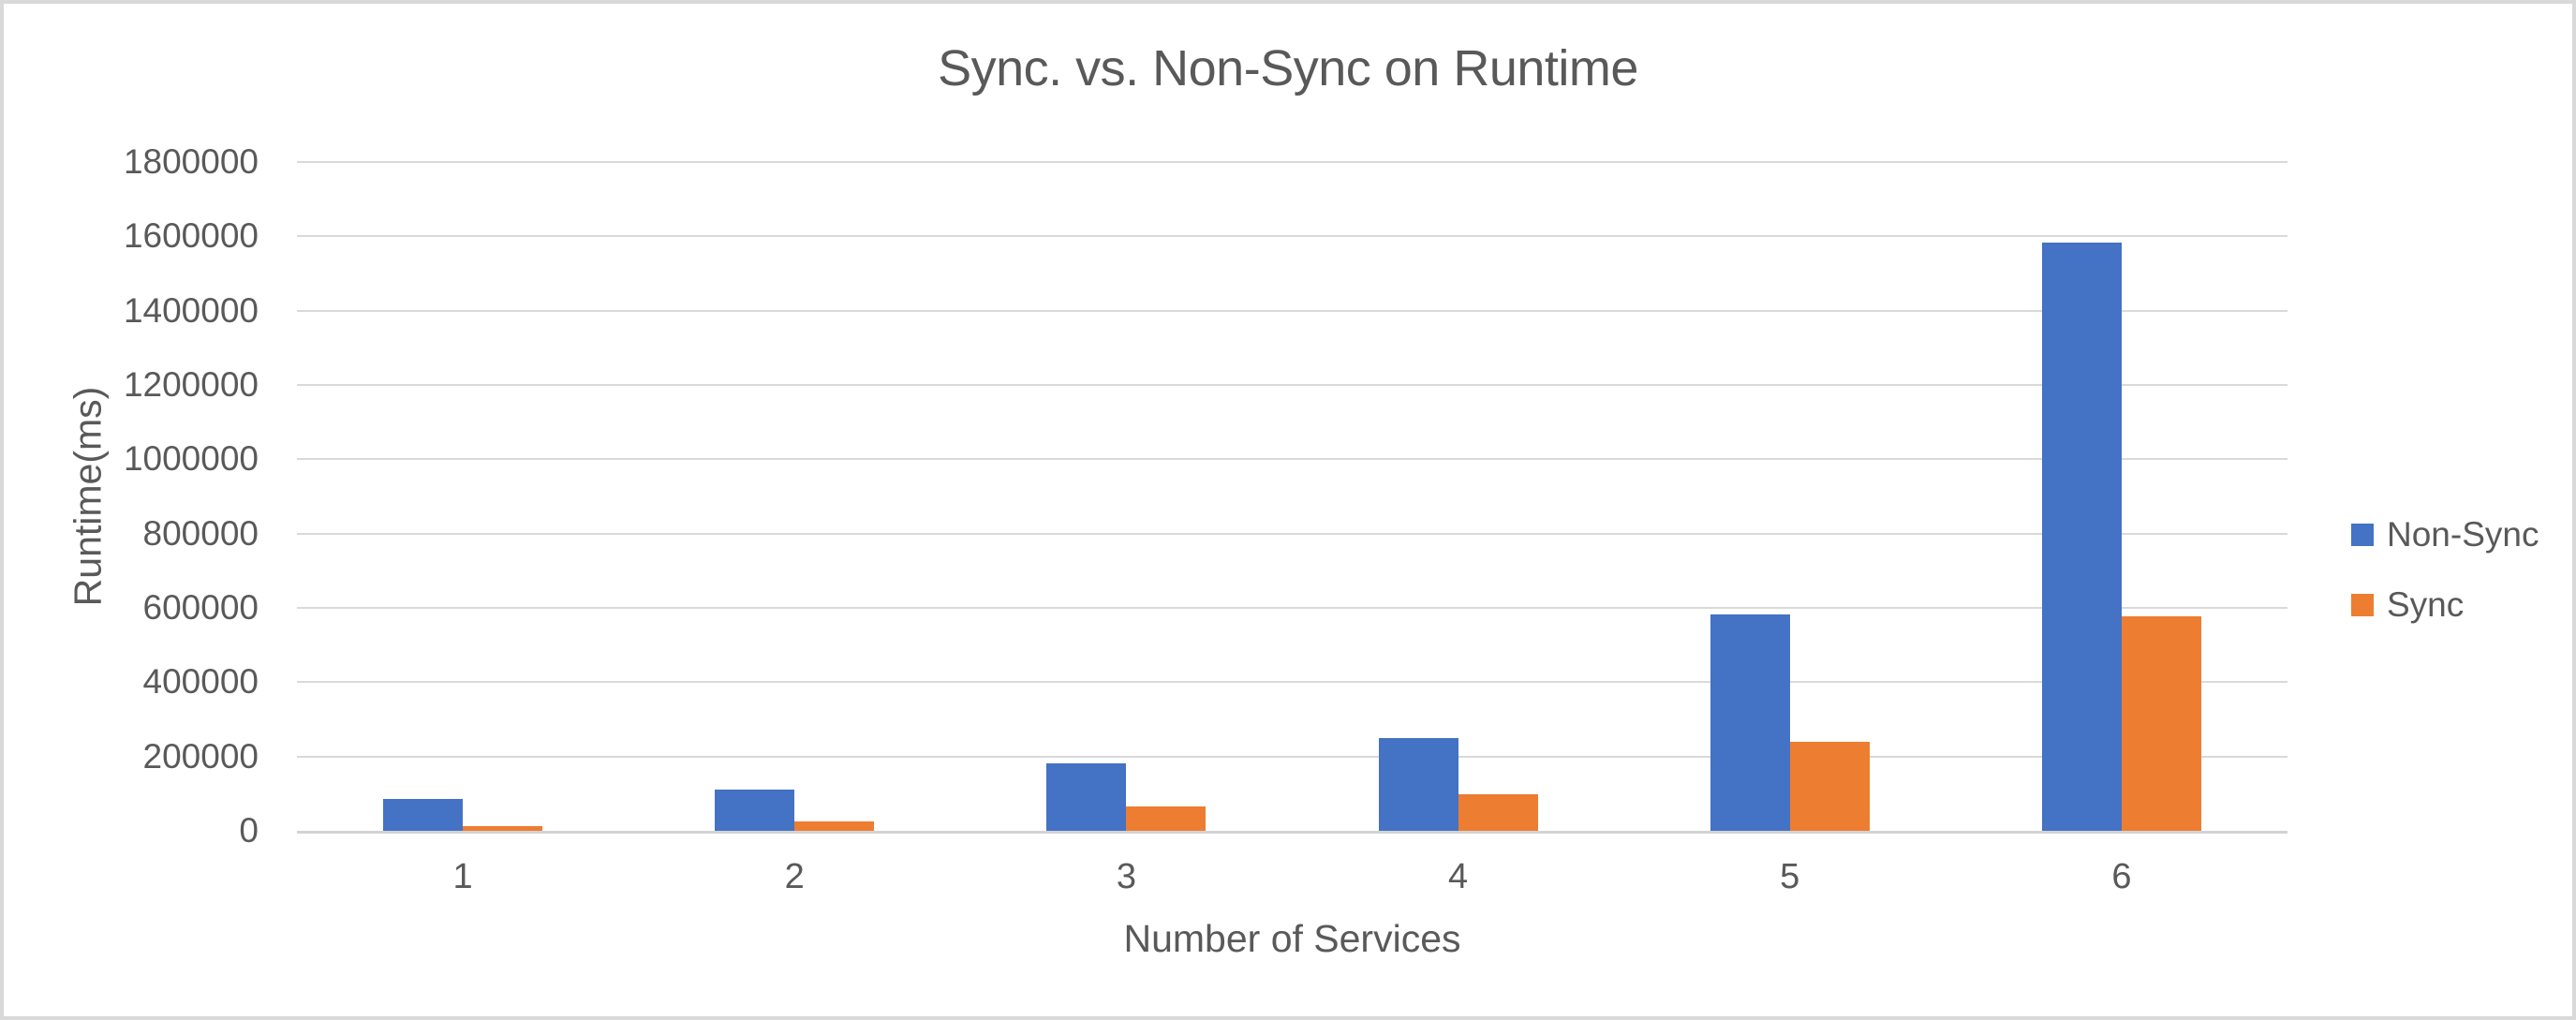 The image size is (2576, 1020). I want to click on y-tick-label: 1000000, so click(191, 459).